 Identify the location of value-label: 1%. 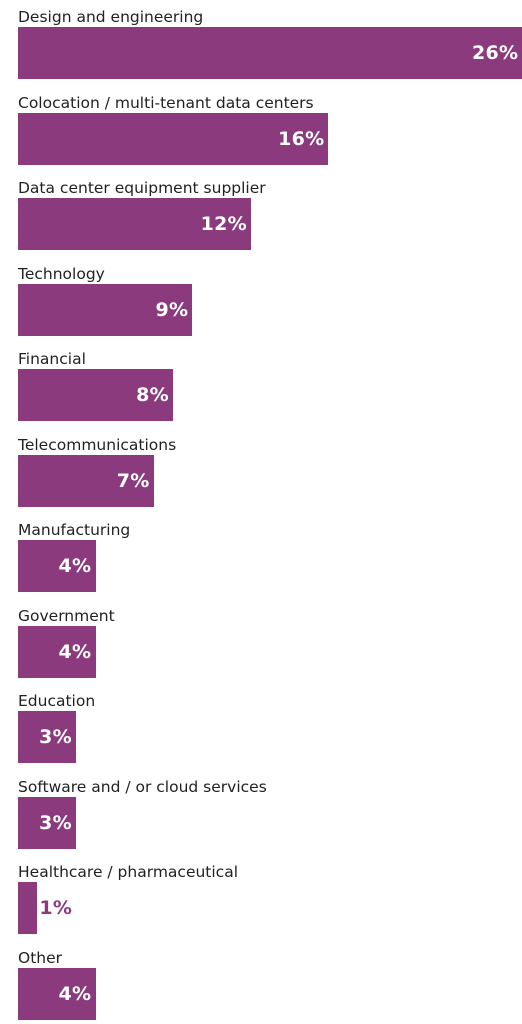
(55, 908).